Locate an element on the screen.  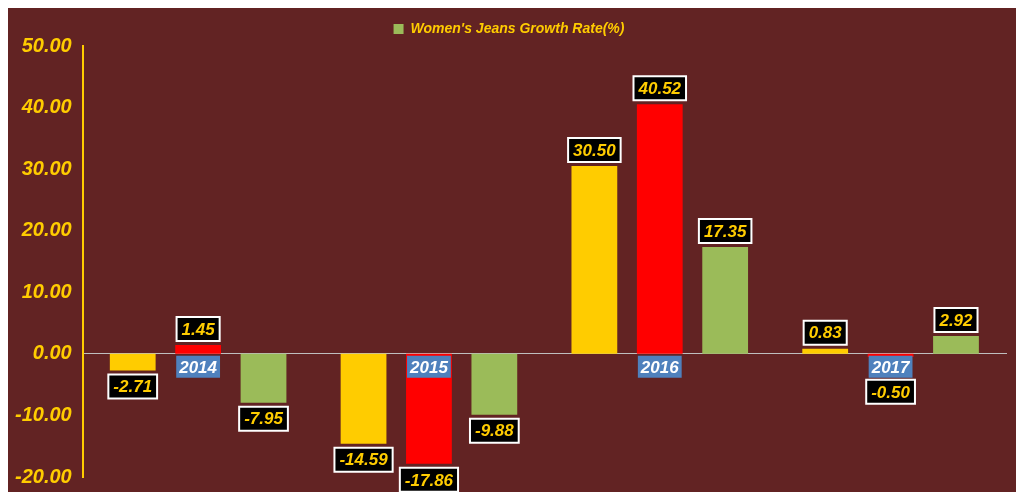
x-tick-label: 2016 is located at coordinates (659, 367).